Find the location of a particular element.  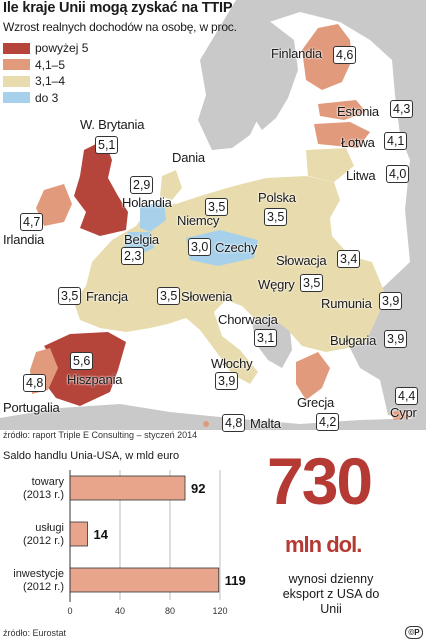

highlight-unit: mln dol. is located at coordinates (323, 544).